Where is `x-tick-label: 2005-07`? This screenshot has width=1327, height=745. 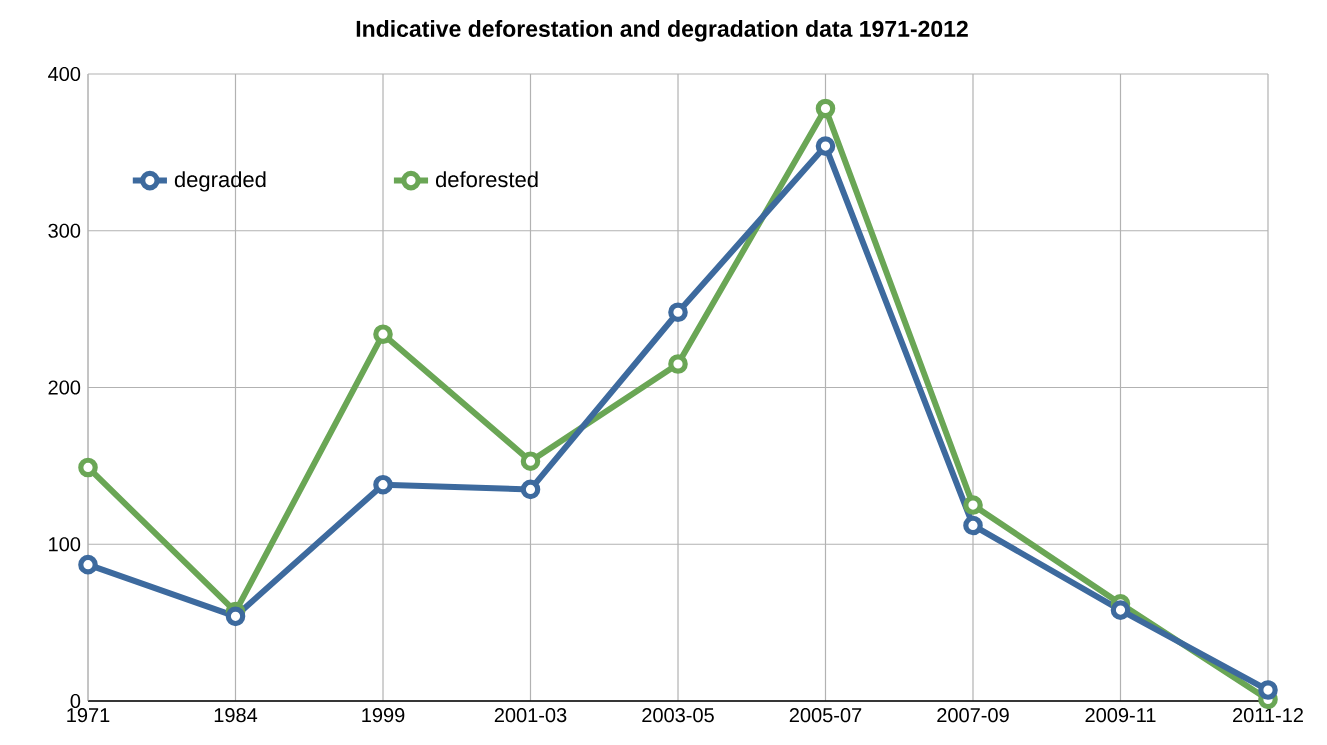 x-tick-label: 2005-07 is located at coordinates (825, 715).